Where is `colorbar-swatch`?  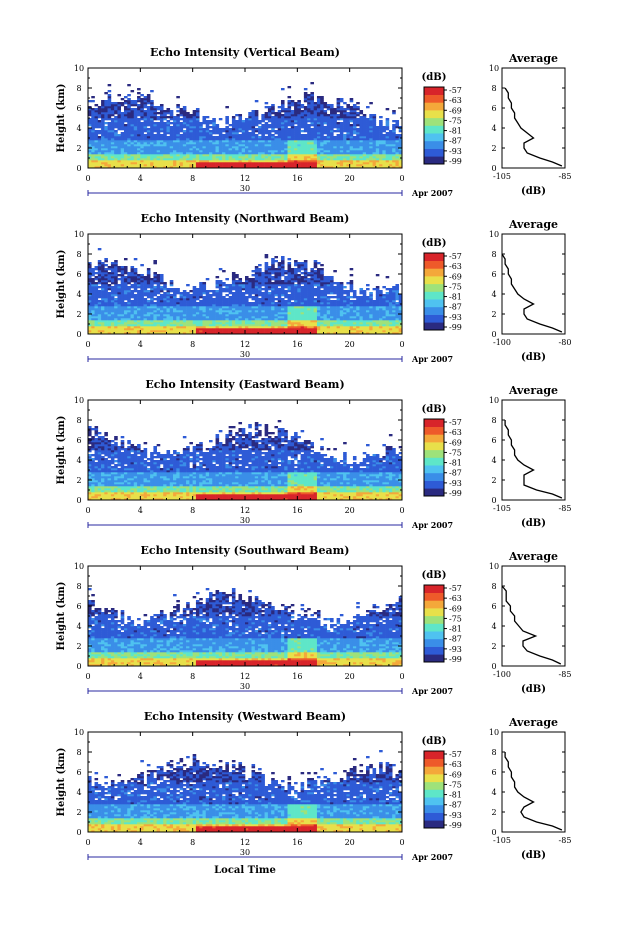
colorbar-swatch is located at coordinates (434, 114).